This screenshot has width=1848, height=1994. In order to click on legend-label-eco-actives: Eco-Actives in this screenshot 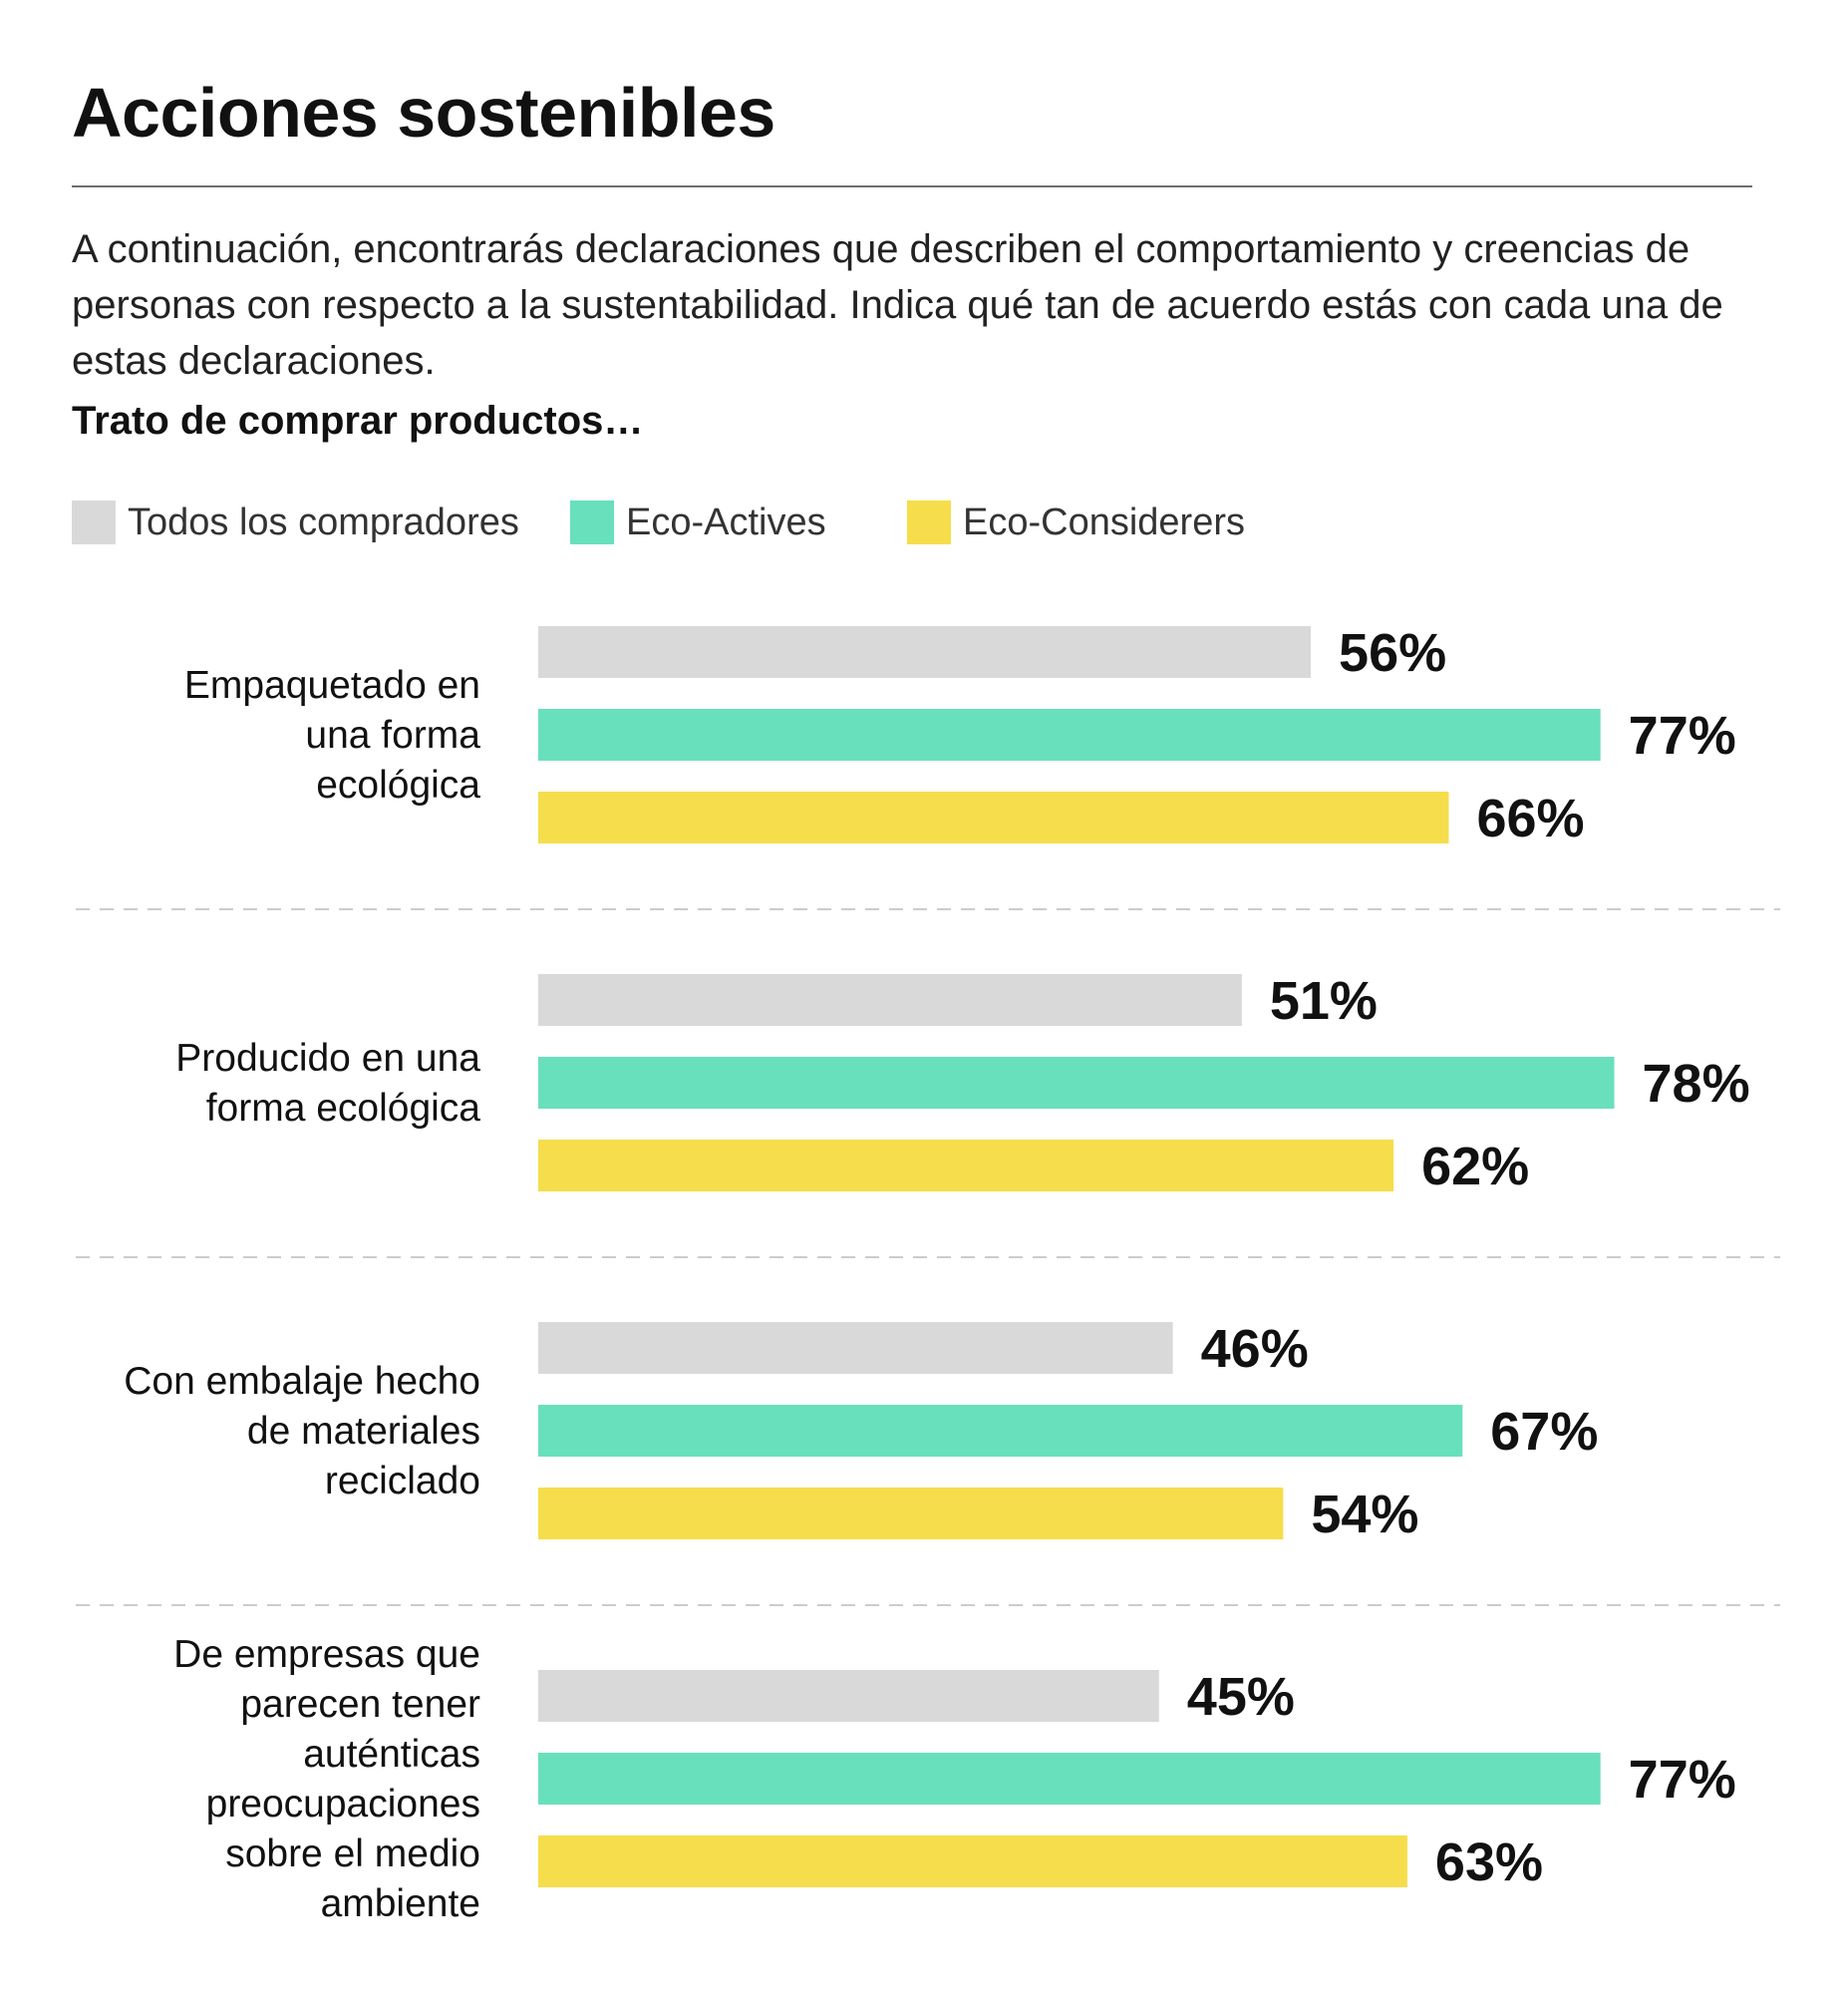, I will do `click(726, 521)`.